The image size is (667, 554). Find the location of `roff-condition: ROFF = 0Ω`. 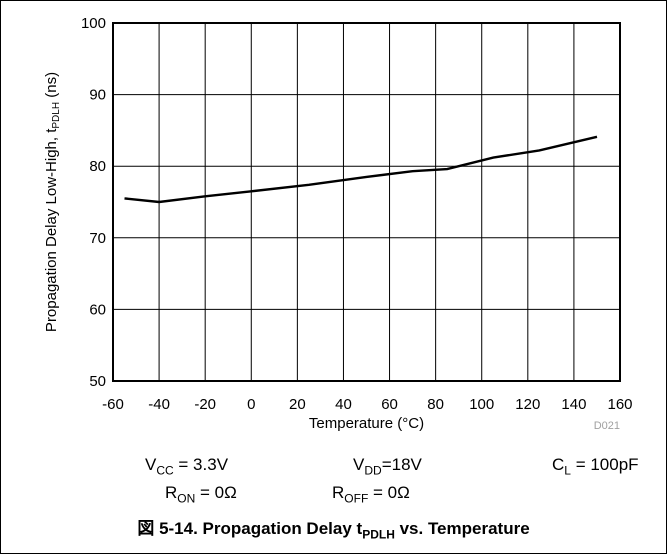

roff-condition: ROFF = 0Ω is located at coordinates (371, 494).